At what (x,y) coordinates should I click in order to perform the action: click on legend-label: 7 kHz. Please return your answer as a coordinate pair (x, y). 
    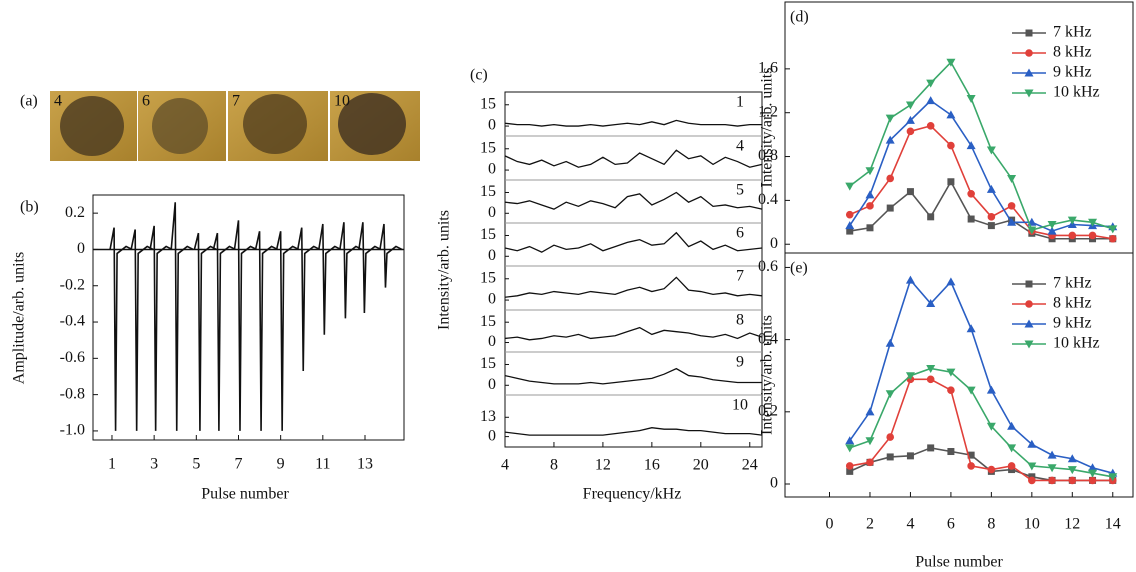
    Looking at the image, I should click on (1072, 32).